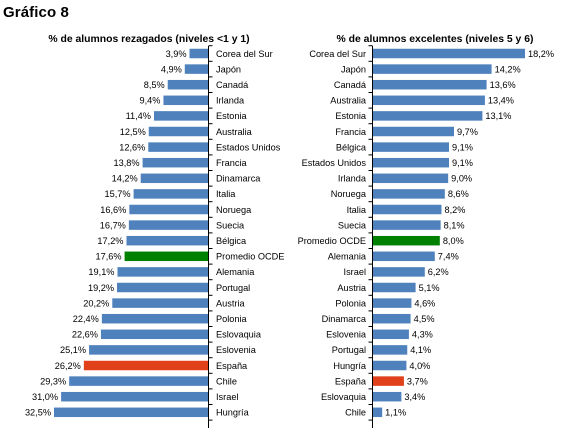 This screenshot has width=576, height=436. What do you see at coordinates (176, 54) in the screenshot?
I see `left-value-label-corea-del-sur: 3,9%` at bounding box center [176, 54].